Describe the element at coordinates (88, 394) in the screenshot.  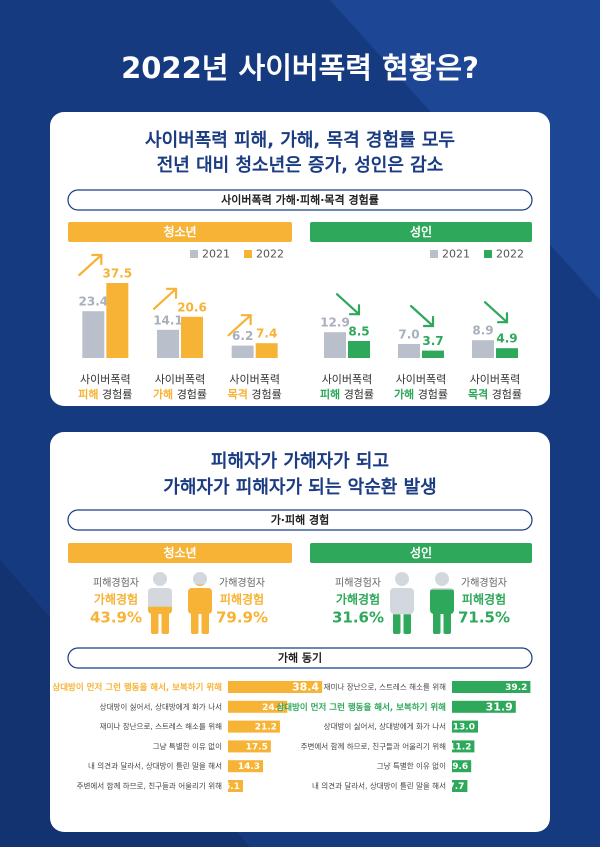
I see `category-key: 피해` at that location.